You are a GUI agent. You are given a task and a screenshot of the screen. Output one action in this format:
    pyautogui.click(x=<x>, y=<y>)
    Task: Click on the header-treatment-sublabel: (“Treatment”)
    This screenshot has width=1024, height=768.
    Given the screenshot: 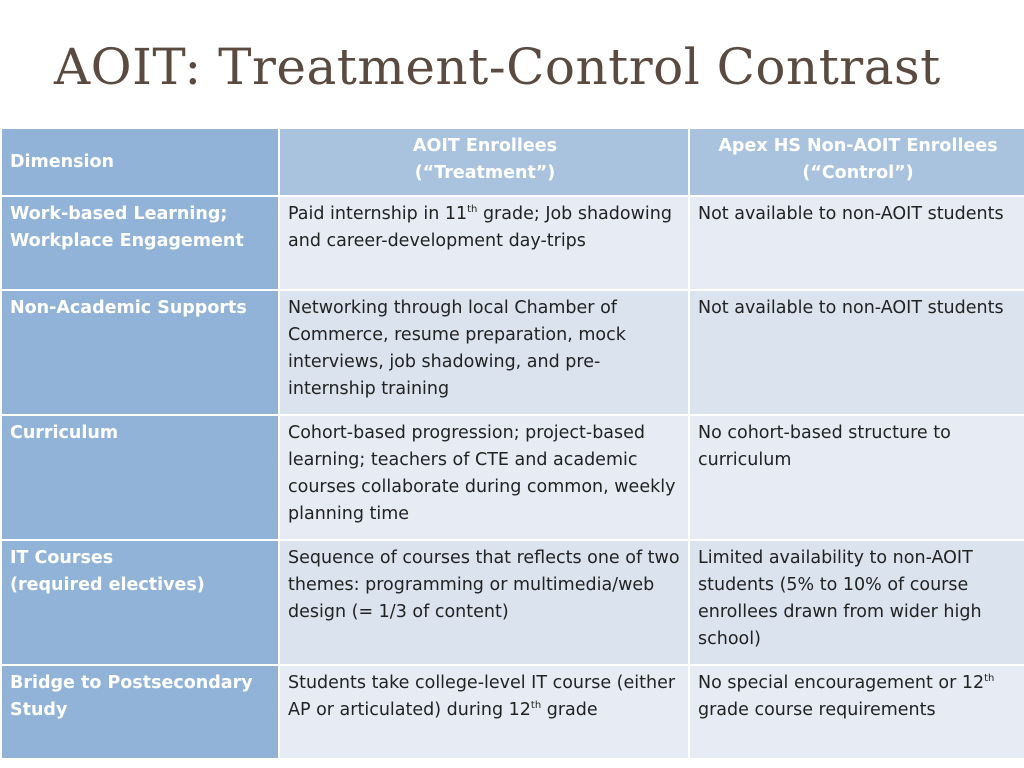 What is the action you would take?
    pyautogui.click(x=485, y=173)
    